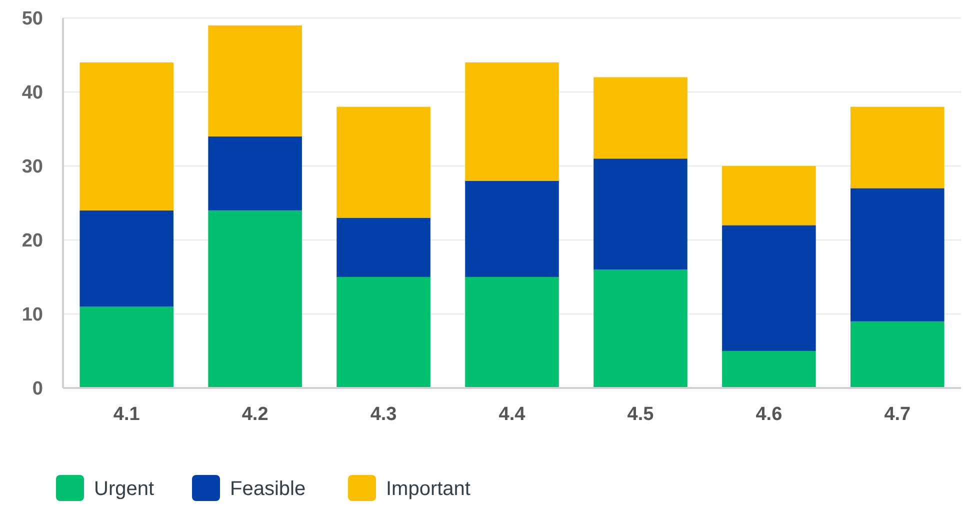 The width and height of the screenshot is (963, 509). I want to click on legend-label: Feasible, so click(268, 489).